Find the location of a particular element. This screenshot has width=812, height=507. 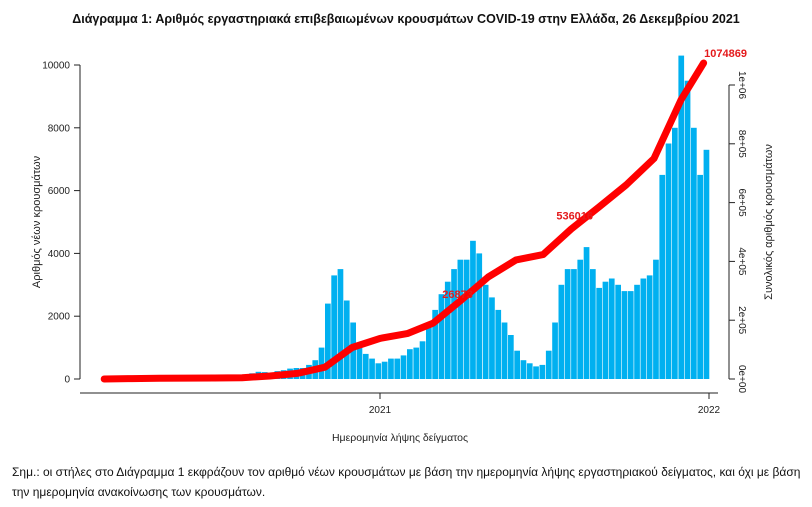

x-tick-label: 2021 is located at coordinates (380, 410).